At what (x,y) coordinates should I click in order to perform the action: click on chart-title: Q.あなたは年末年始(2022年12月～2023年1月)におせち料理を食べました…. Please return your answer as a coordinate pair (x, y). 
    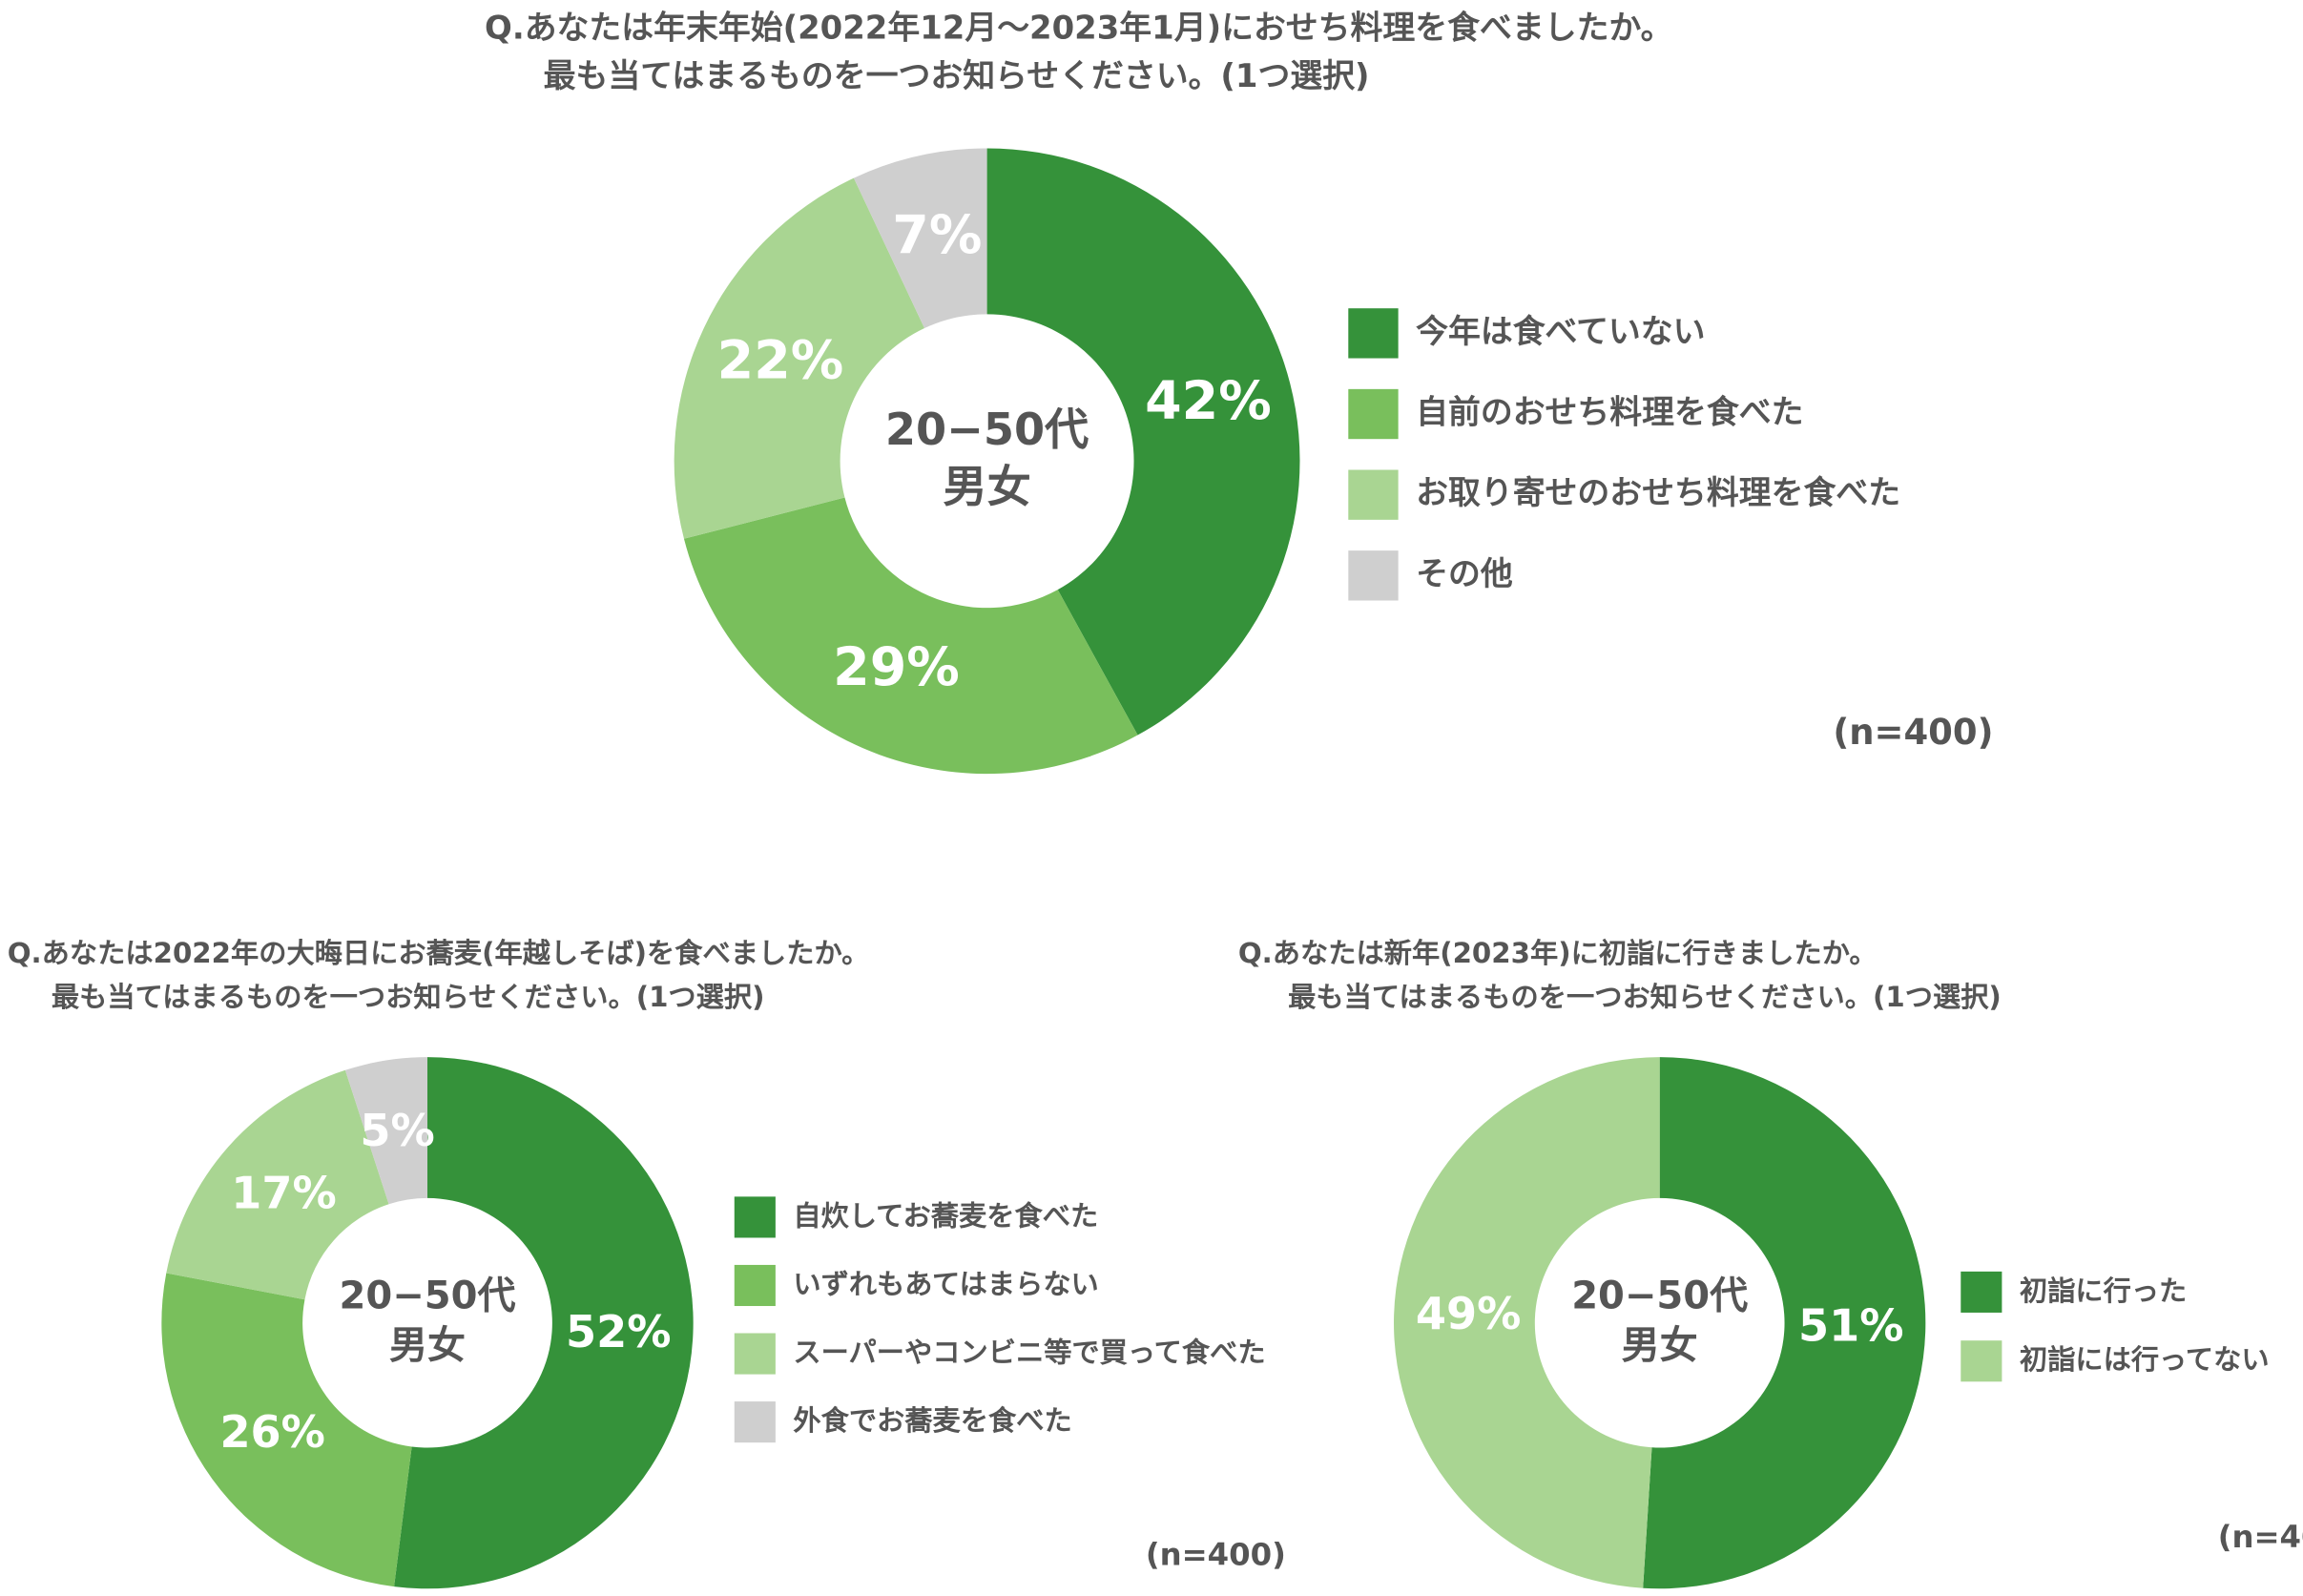
    Looking at the image, I should click on (1078, 28).